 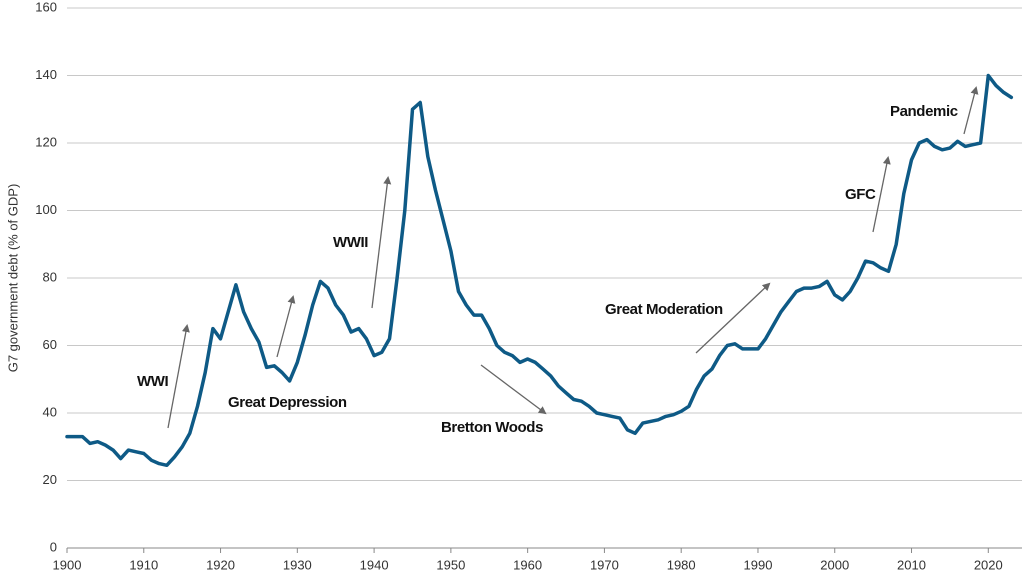 I want to click on annotation: WWII, so click(x=350, y=242).